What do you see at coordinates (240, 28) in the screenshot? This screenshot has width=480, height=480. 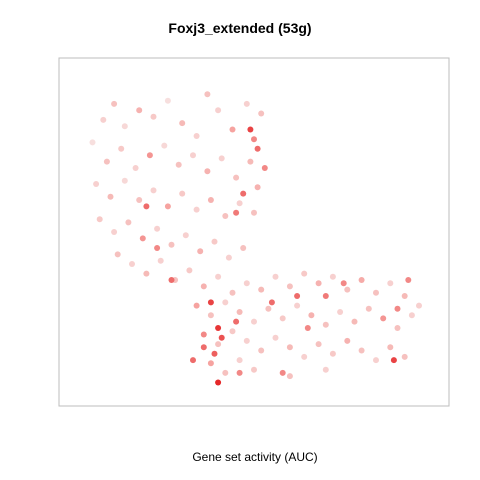 I see `chart-title: Foxj3_extended (53g)` at bounding box center [240, 28].